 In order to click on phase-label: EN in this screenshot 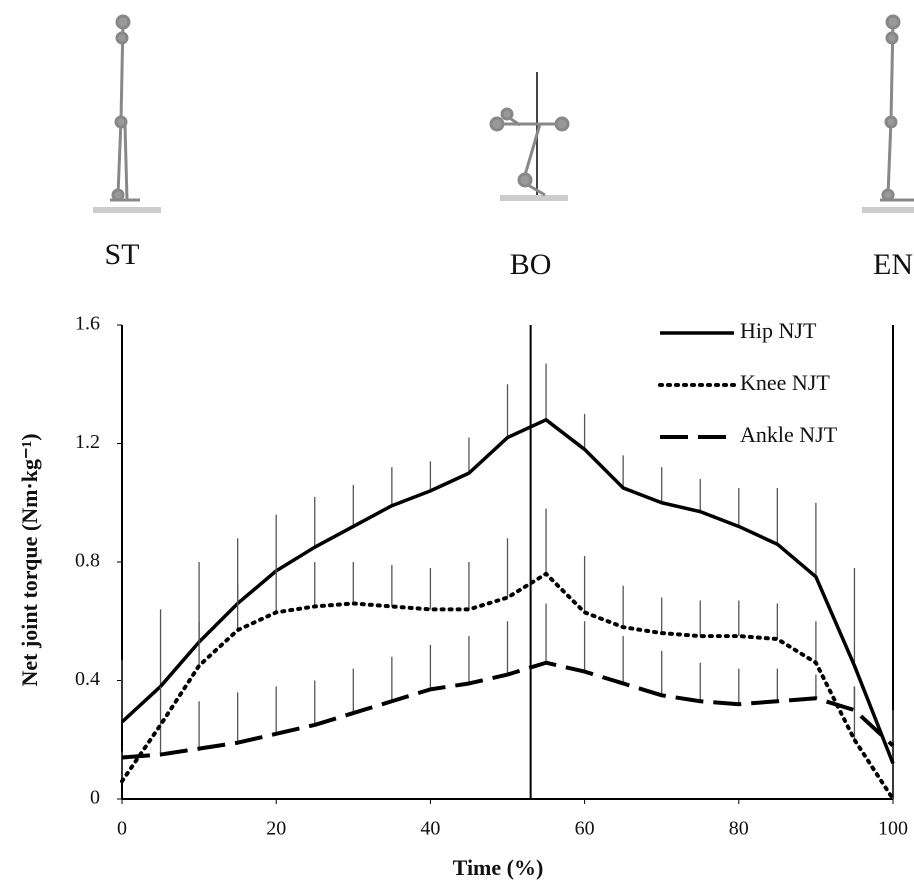, I will do `click(893, 264)`.